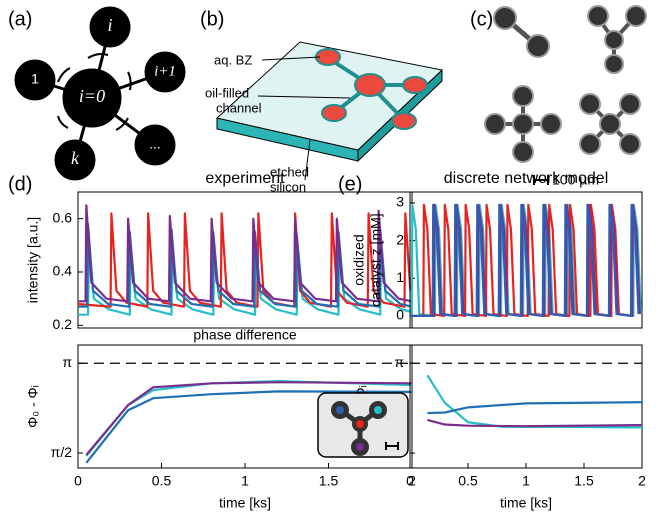 This screenshot has height=521, width=662. I want to click on y-tick-label: 3, so click(400, 202).